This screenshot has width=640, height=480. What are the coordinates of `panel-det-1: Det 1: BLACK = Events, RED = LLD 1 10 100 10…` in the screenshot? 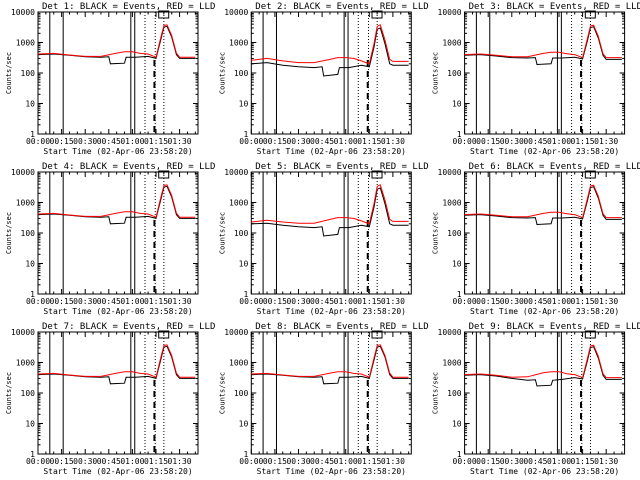 It's located at (110, 79).